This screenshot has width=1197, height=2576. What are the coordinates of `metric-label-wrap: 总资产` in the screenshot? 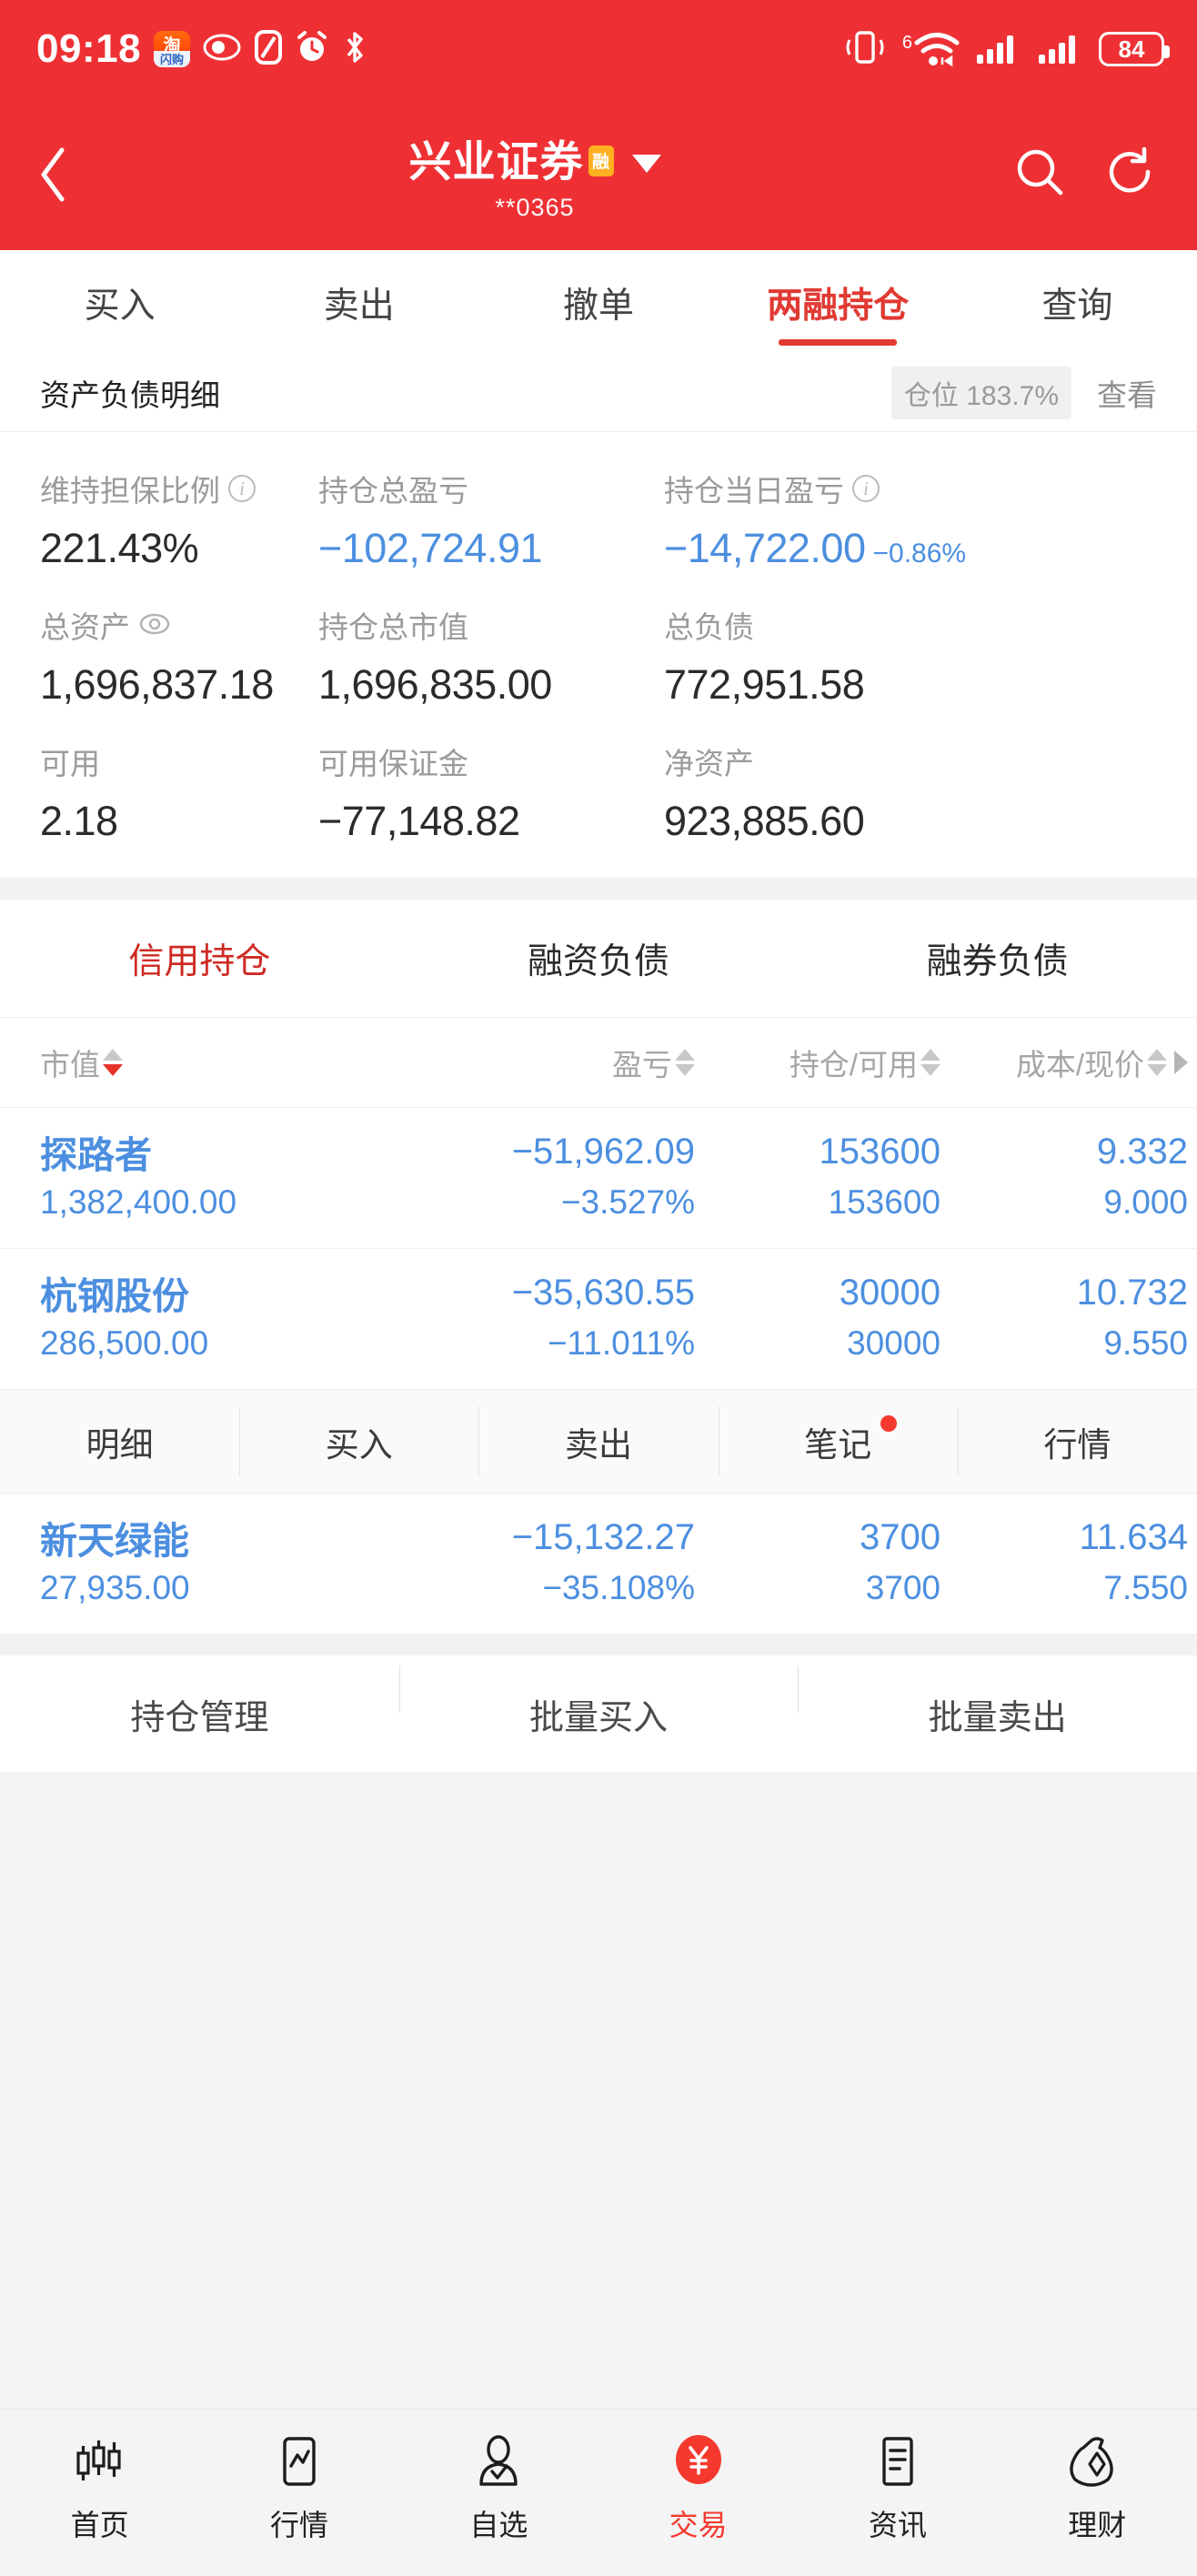 It's located at (172, 625).